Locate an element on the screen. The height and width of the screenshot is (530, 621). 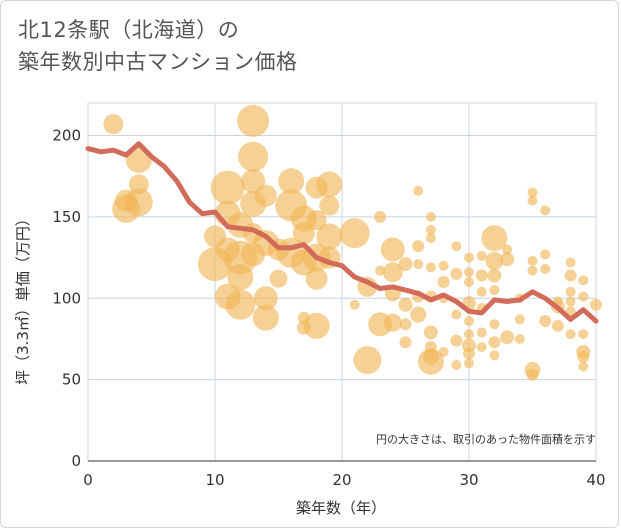
y-tick-label: 50 is located at coordinates (71, 380).